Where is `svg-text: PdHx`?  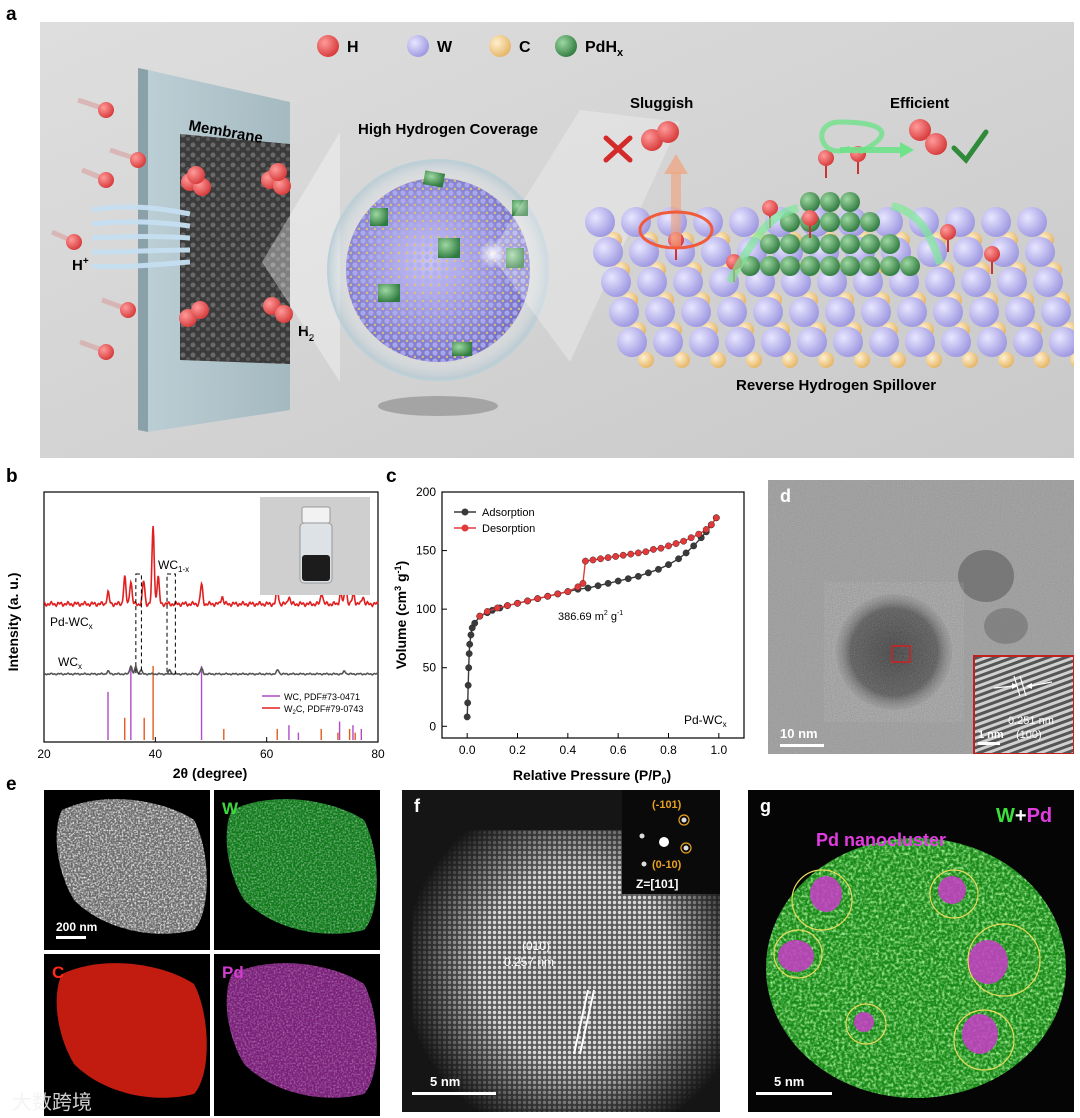 svg-text: PdHx is located at coordinates (604, 49).